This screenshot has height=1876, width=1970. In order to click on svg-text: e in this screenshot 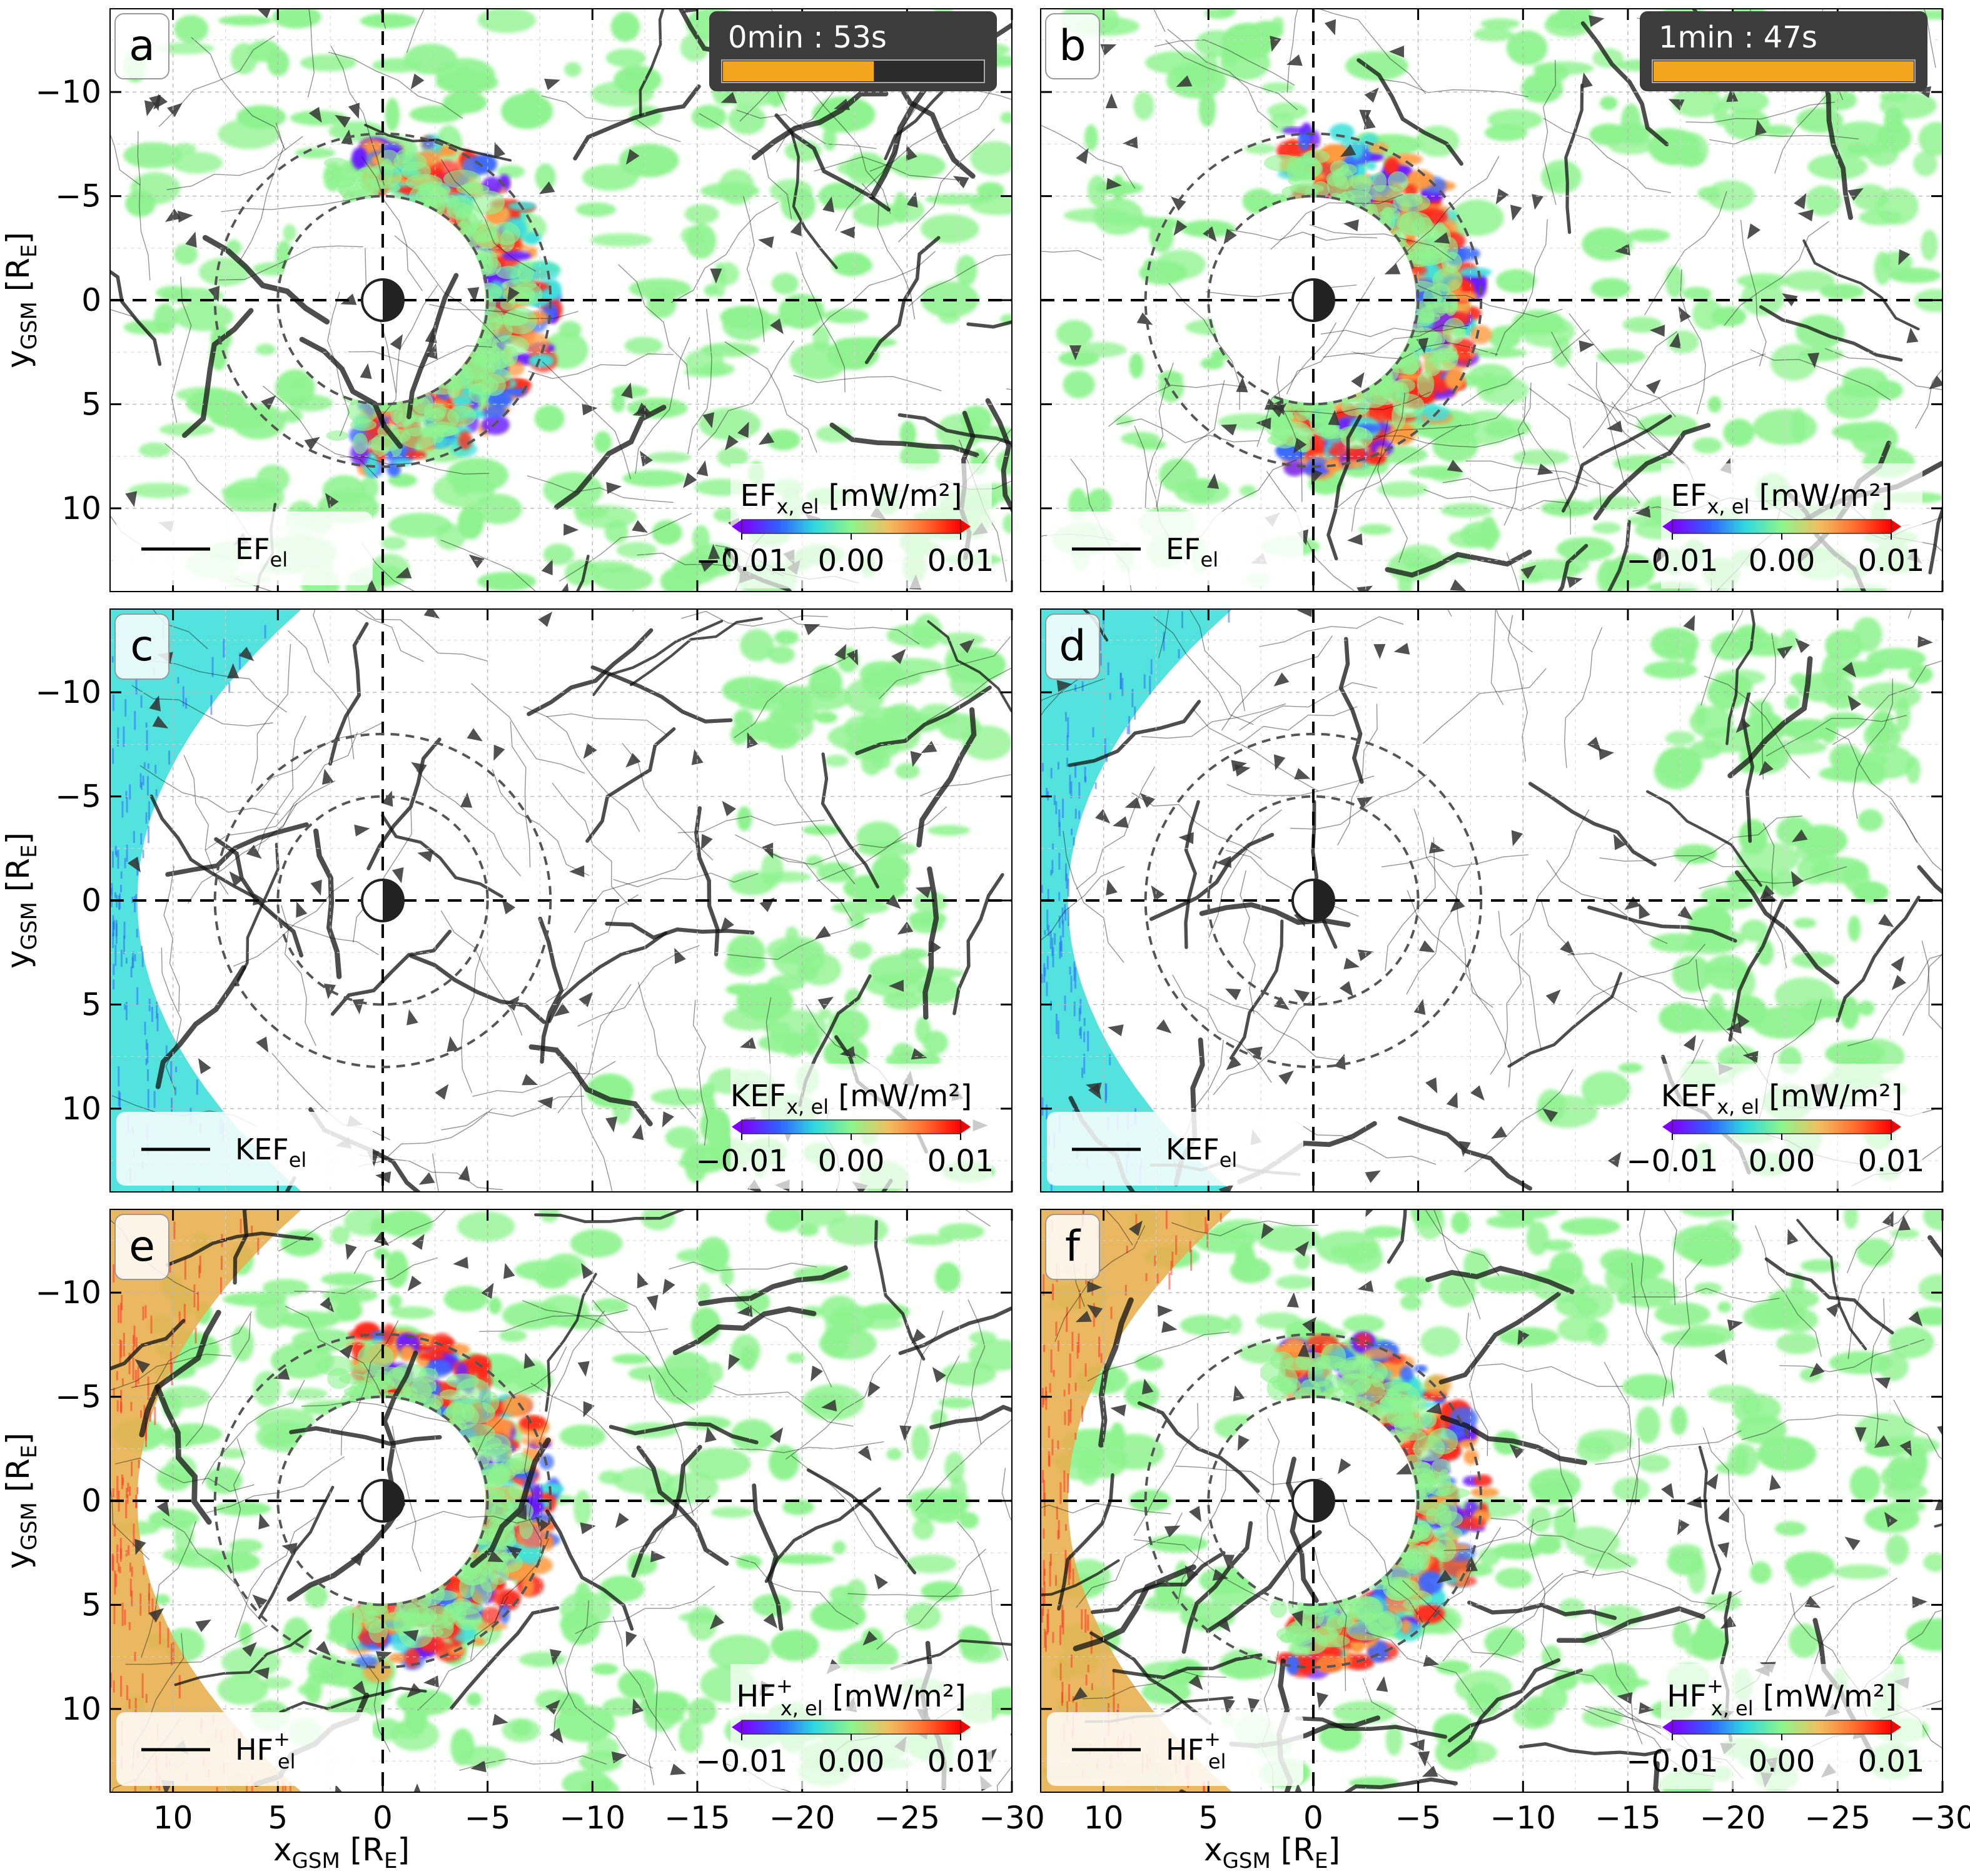, I will do `click(142, 1246)`.